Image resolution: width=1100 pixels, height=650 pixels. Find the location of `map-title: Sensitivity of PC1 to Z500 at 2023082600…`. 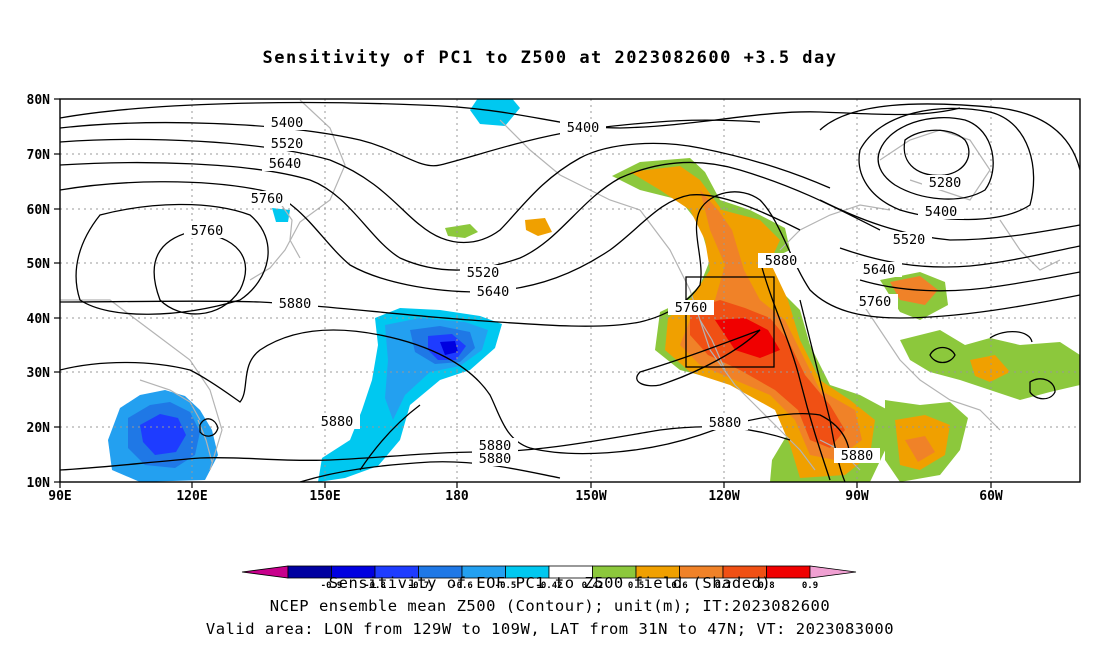

map-title: Sensitivity of PC1 to Z500 at 2023082600… is located at coordinates (550, 58).